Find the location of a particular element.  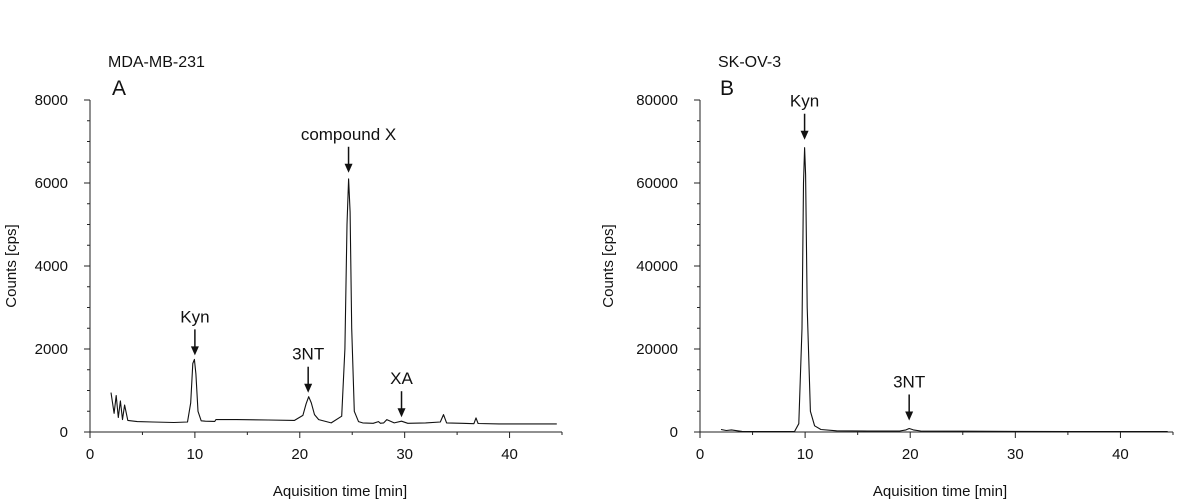

y-tick-label: 20000 is located at coordinates (657, 349).